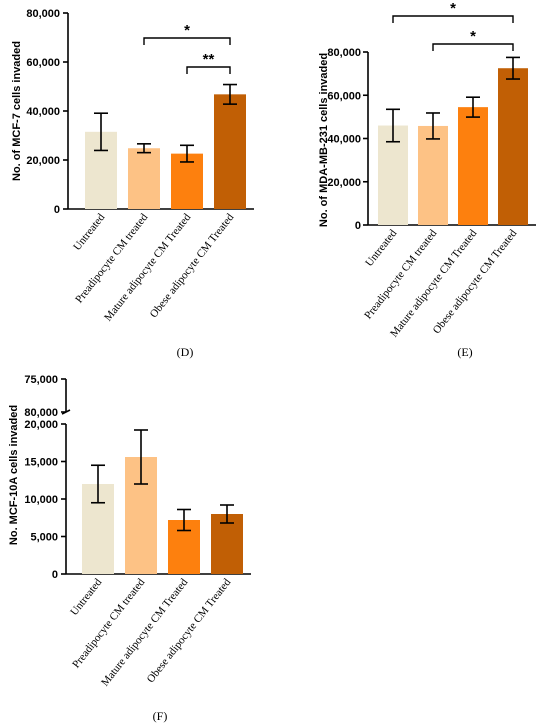  I want to click on y-tick-label: 75,000, so click(41, 380).